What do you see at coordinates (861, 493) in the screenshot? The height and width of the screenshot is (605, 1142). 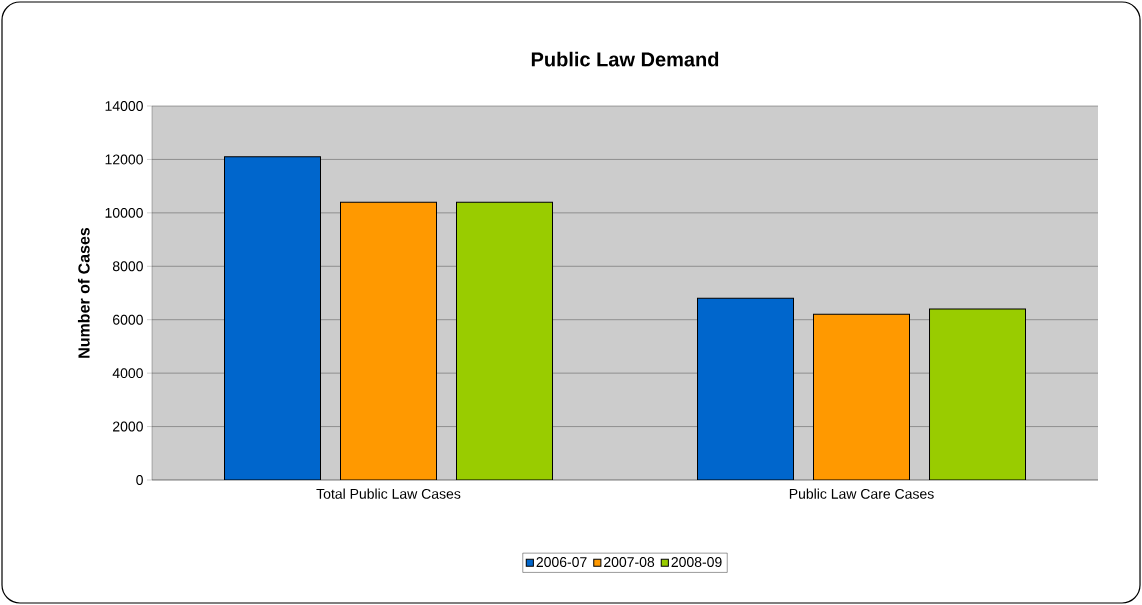 I see `x-tick-label: Public Law Care Cases` at bounding box center [861, 493].